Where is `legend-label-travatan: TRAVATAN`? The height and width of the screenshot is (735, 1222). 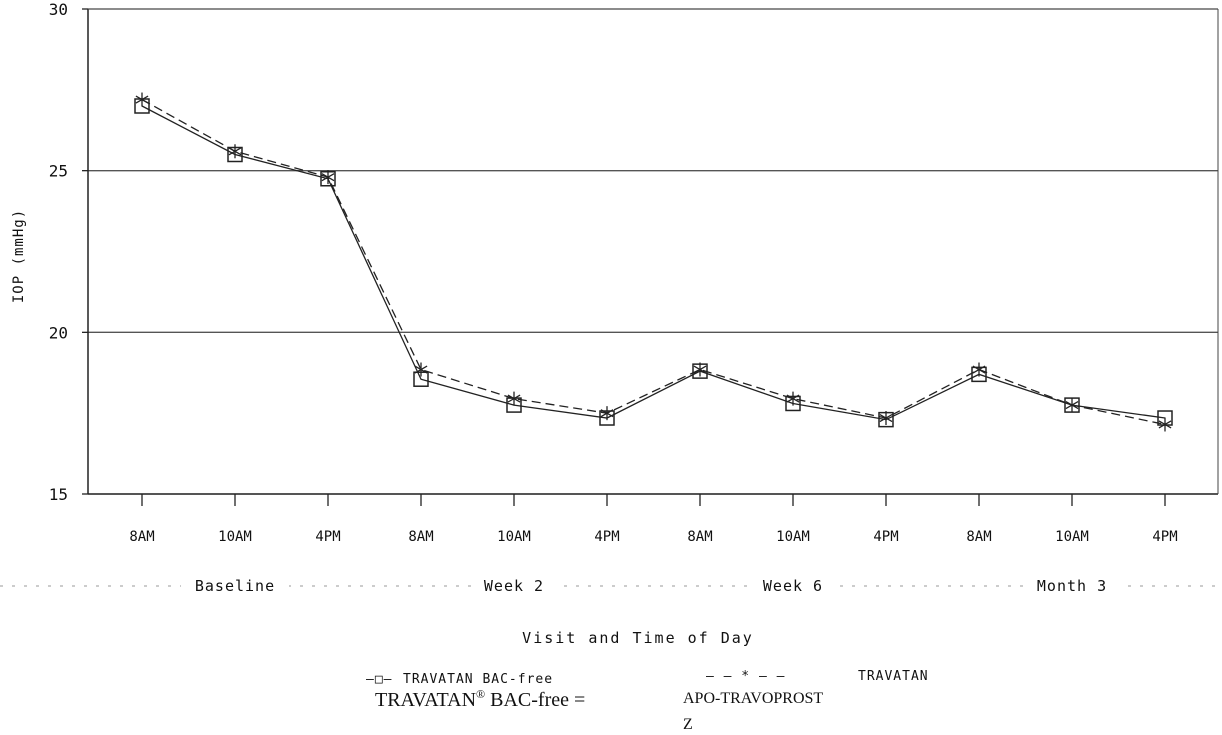
legend-label-travatan: TRAVATAN is located at coordinates (893, 676).